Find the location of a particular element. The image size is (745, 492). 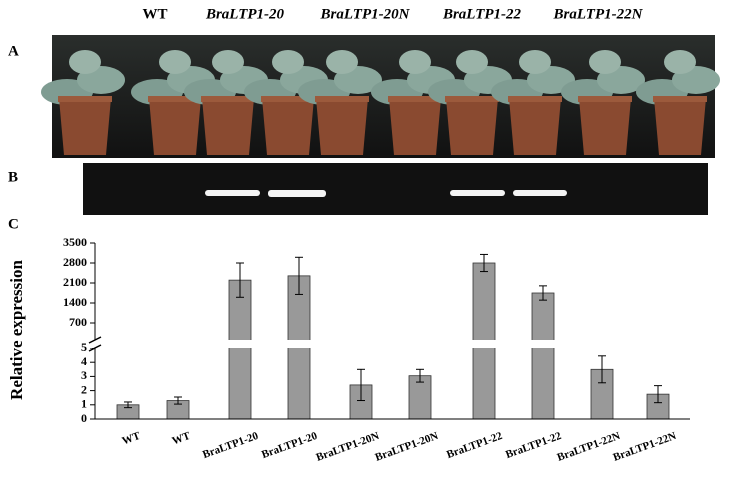

y-tick-label: 1400 is located at coordinates (75, 302).